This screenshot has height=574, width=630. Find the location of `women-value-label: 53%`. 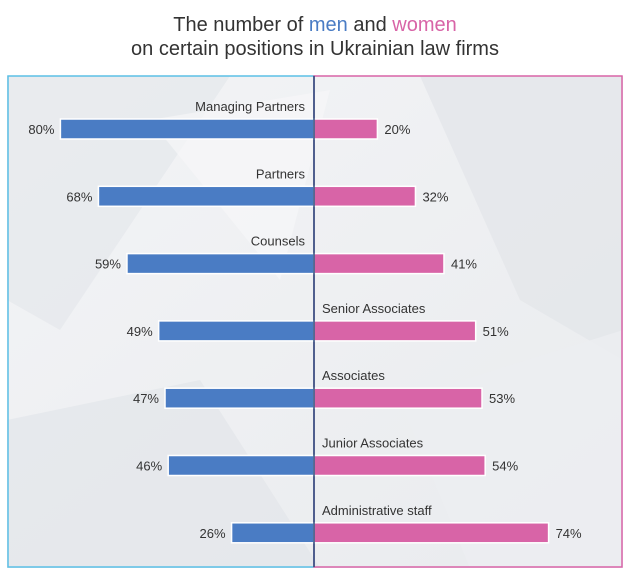

women-value-label: 53% is located at coordinates (502, 398).